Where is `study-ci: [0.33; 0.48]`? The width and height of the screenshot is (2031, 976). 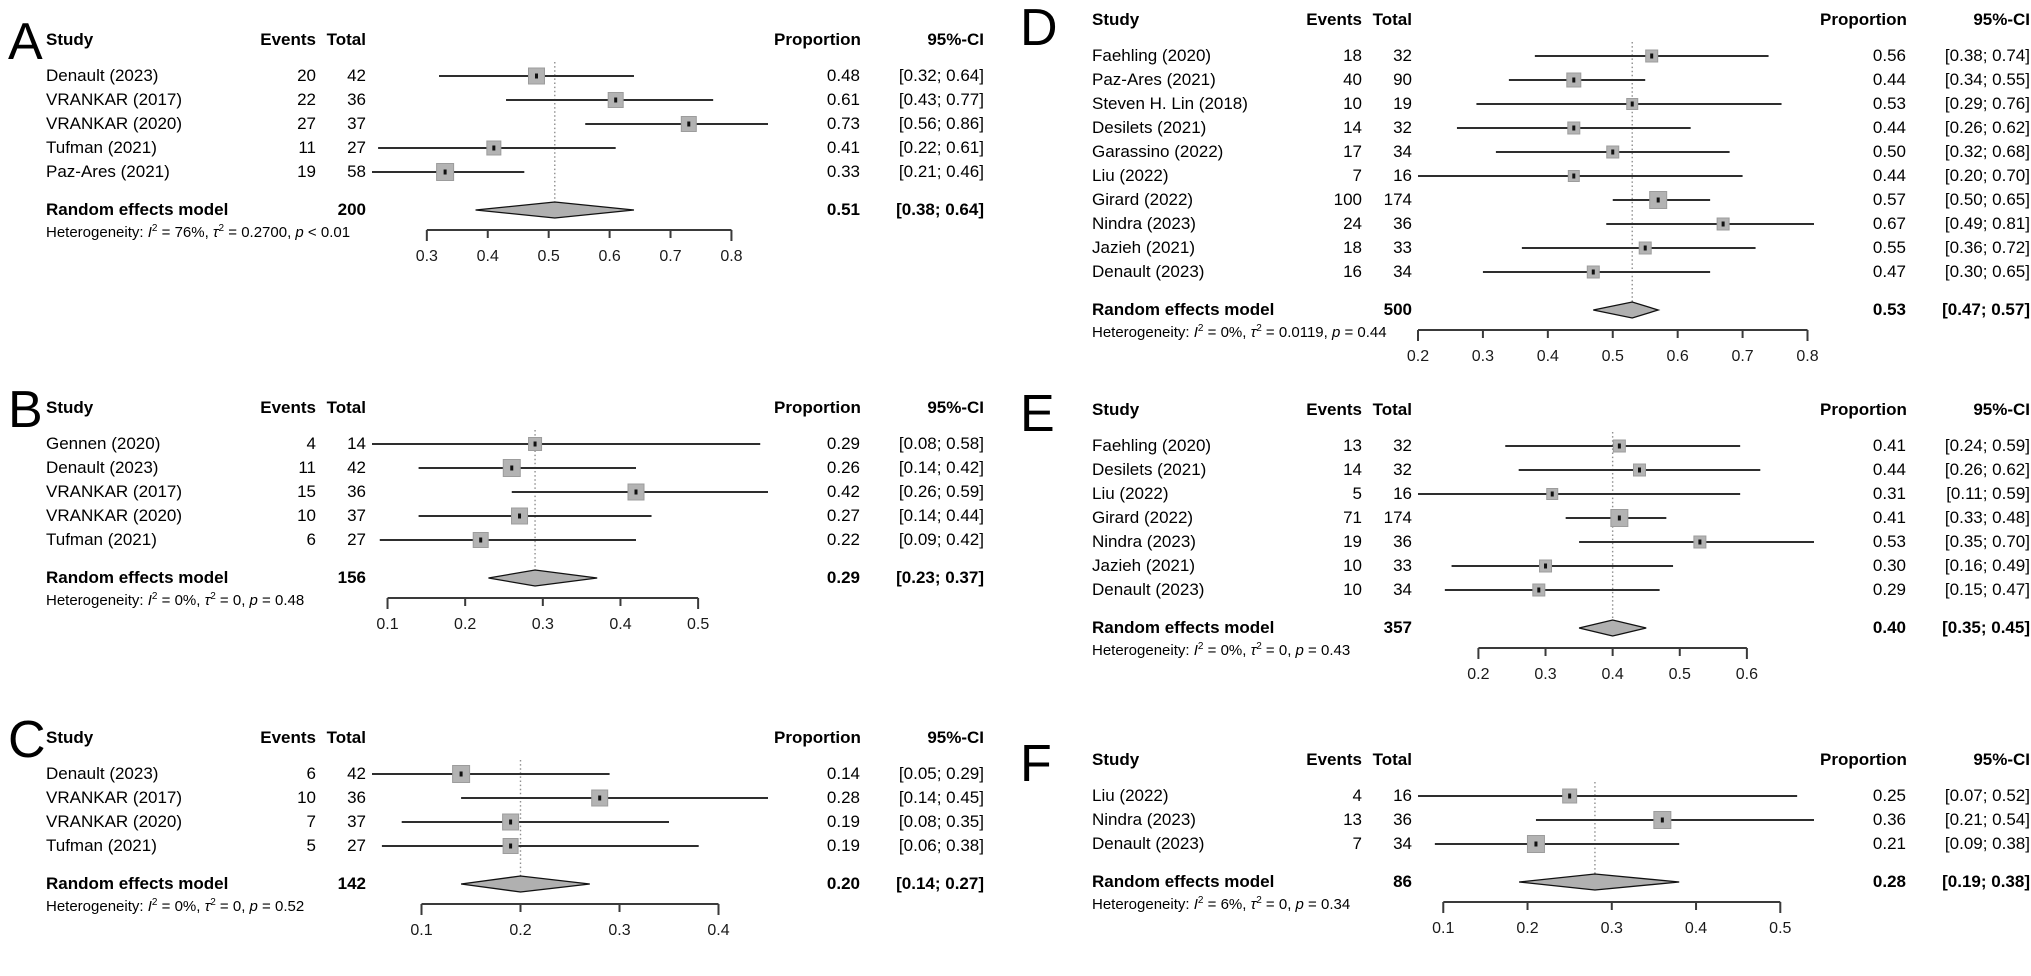
study-ci: [0.33; 0.48] is located at coordinates (1987, 517).